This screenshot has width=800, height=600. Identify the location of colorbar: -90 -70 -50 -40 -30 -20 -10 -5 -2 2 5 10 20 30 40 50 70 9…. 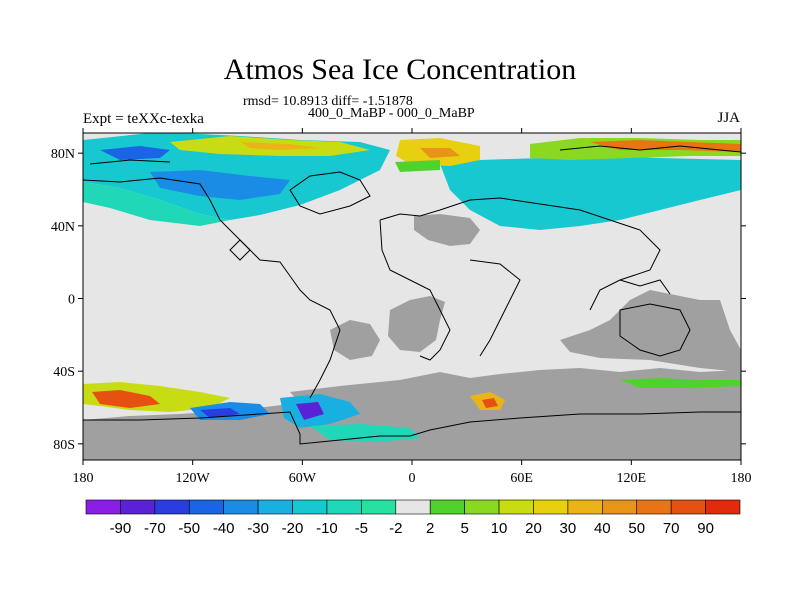
(413, 518).